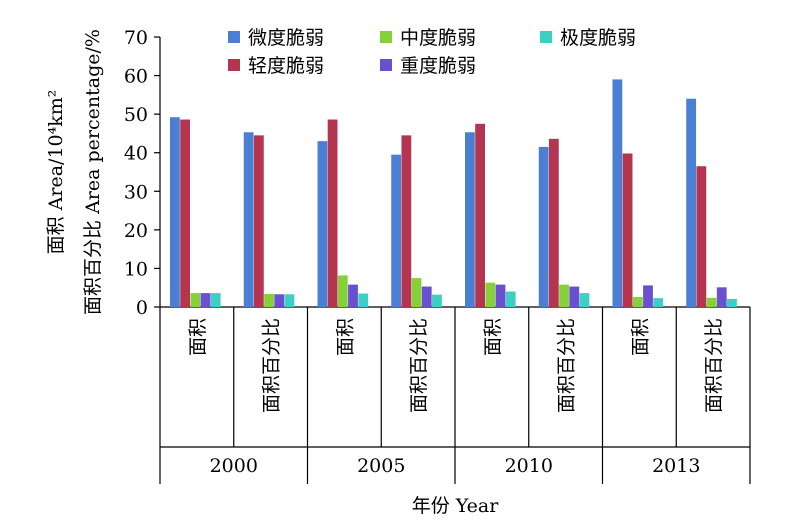 This screenshot has width=800, height=527. I want to click on x-axis-title: 年份 Year, so click(456, 506).